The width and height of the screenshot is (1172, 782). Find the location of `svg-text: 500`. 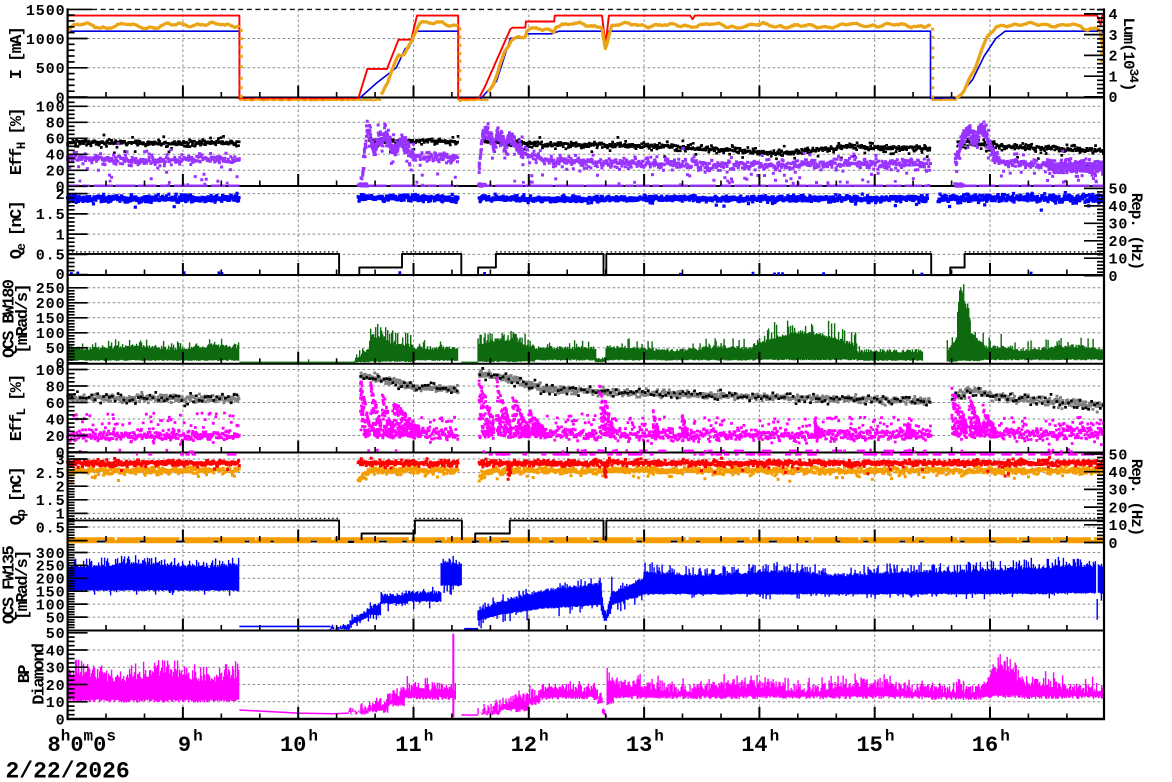

svg-text: 500 is located at coordinates (51, 69).